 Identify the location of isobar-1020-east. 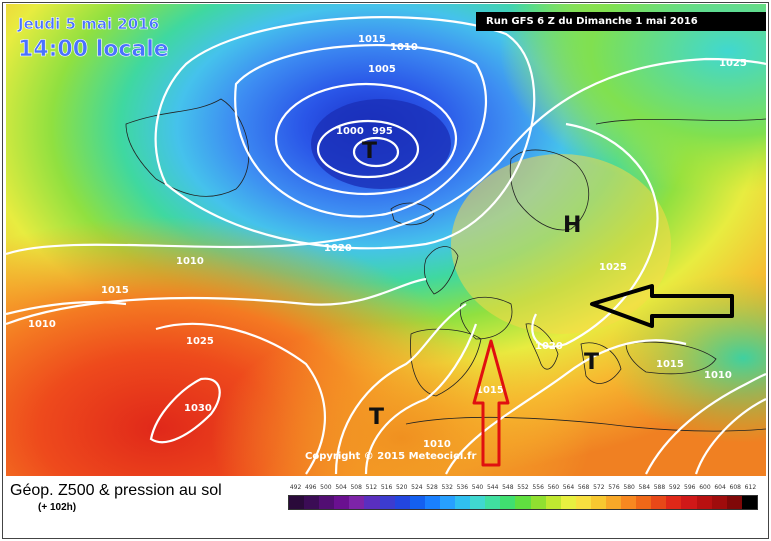
(566, 407).